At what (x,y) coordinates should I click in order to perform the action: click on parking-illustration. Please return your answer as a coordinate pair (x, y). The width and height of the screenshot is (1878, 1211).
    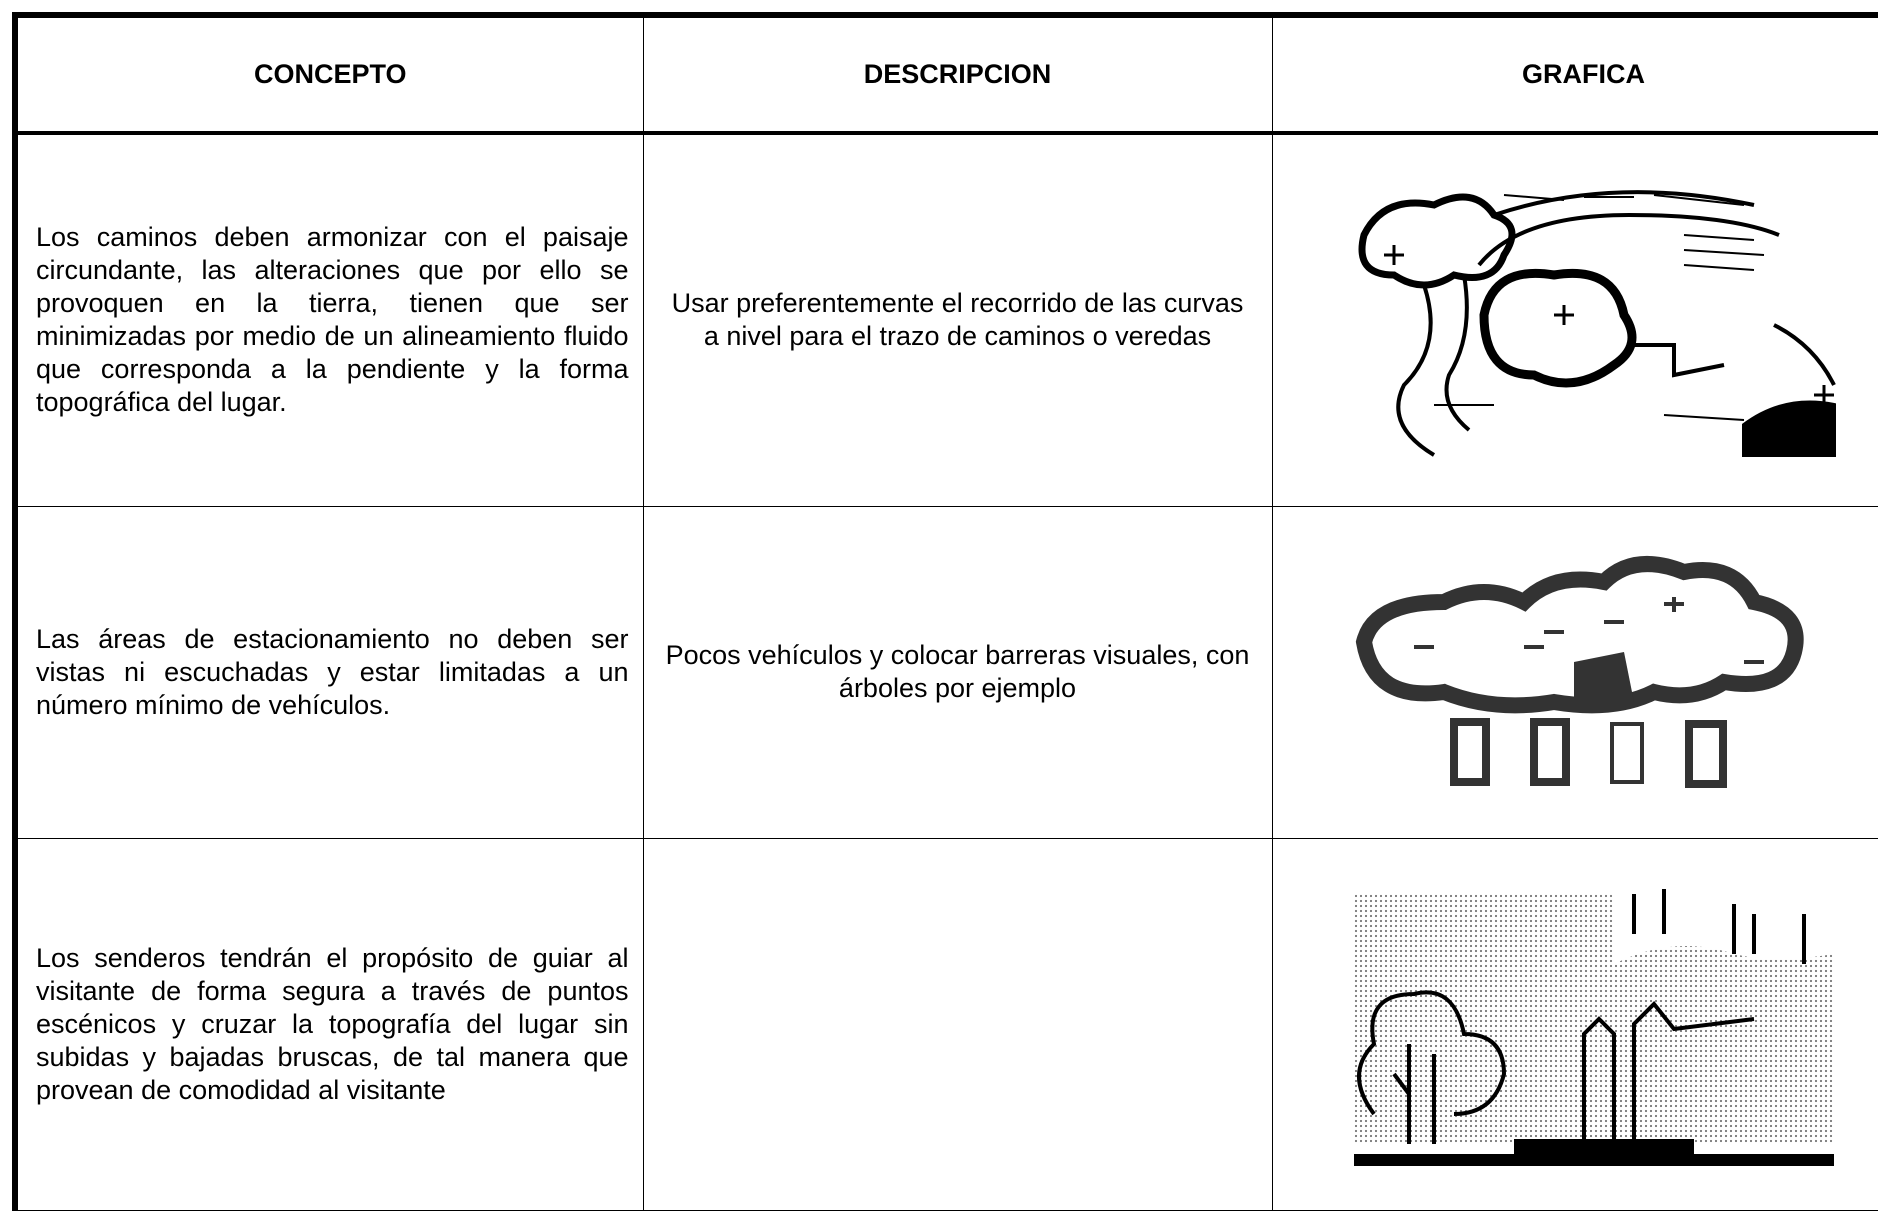
    Looking at the image, I should click on (1579, 672).